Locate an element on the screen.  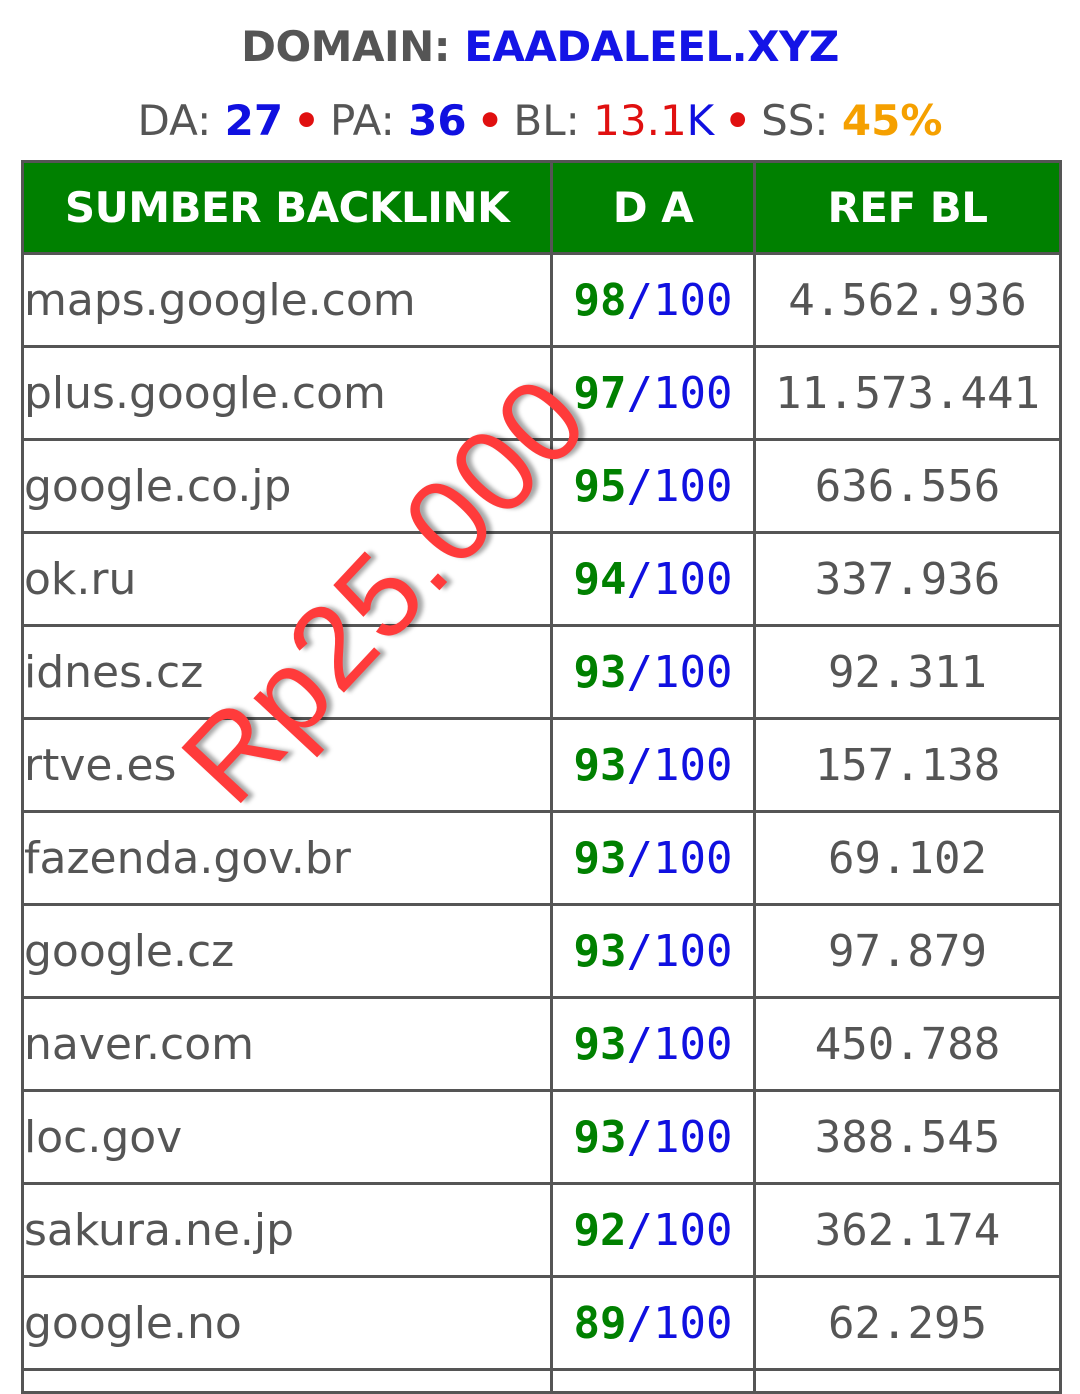
domain-label: DOMAIN: is located at coordinates (346, 46).